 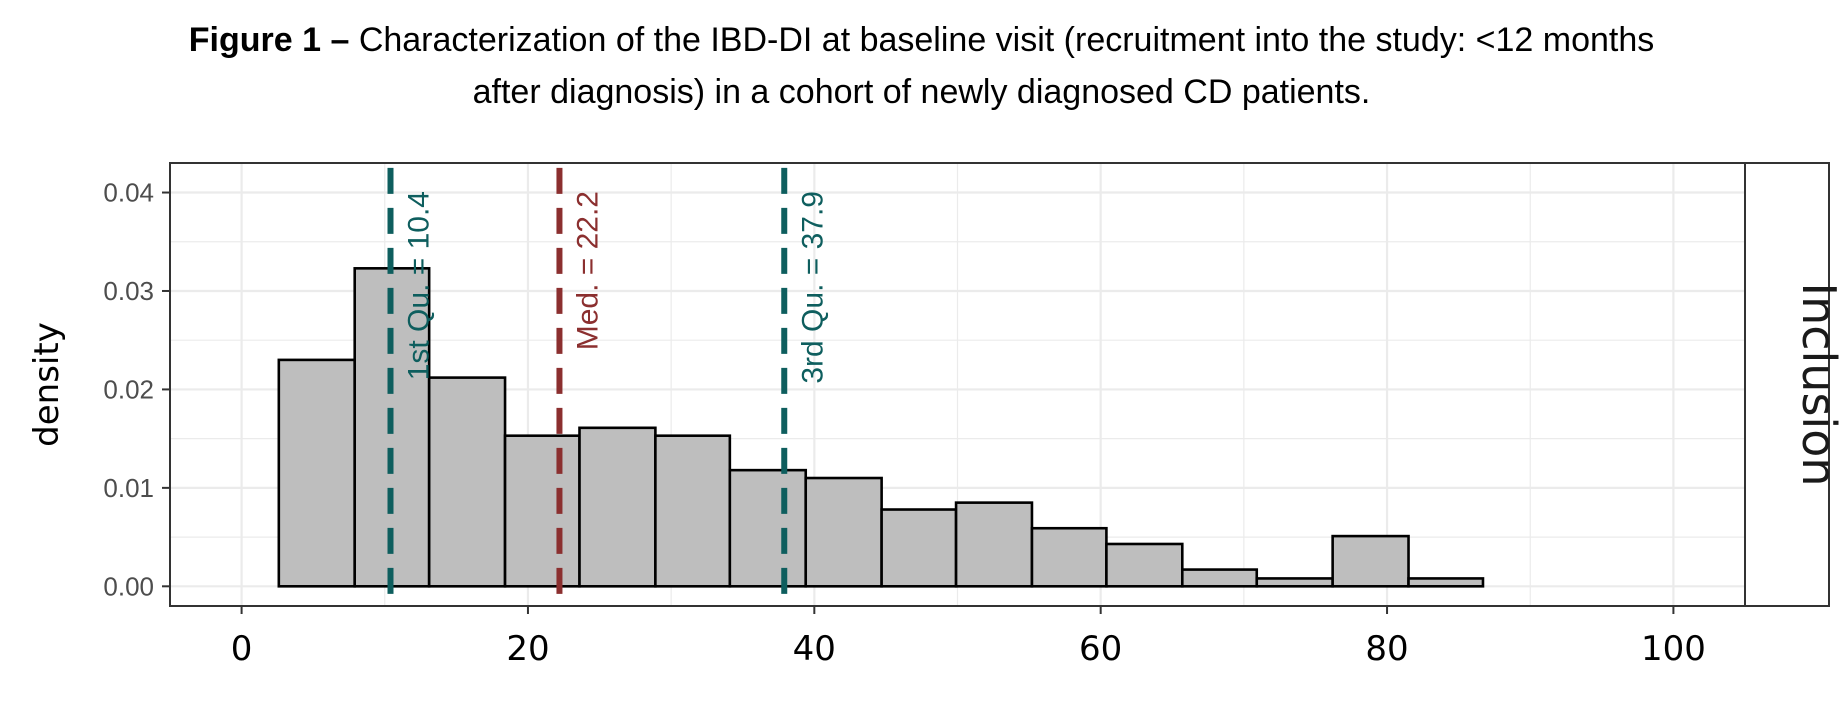 What do you see at coordinates (128, 193) in the screenshot?
I see `y-tick-label: 0.04` at bounding box center [128, 193].